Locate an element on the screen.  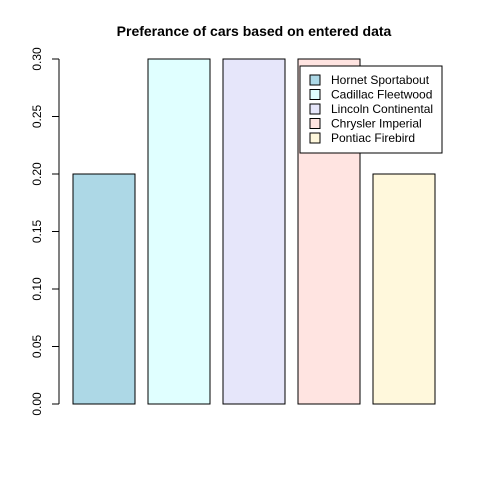
legend-label: Cadillac Fleetwood is located at coordinates (381, 95).